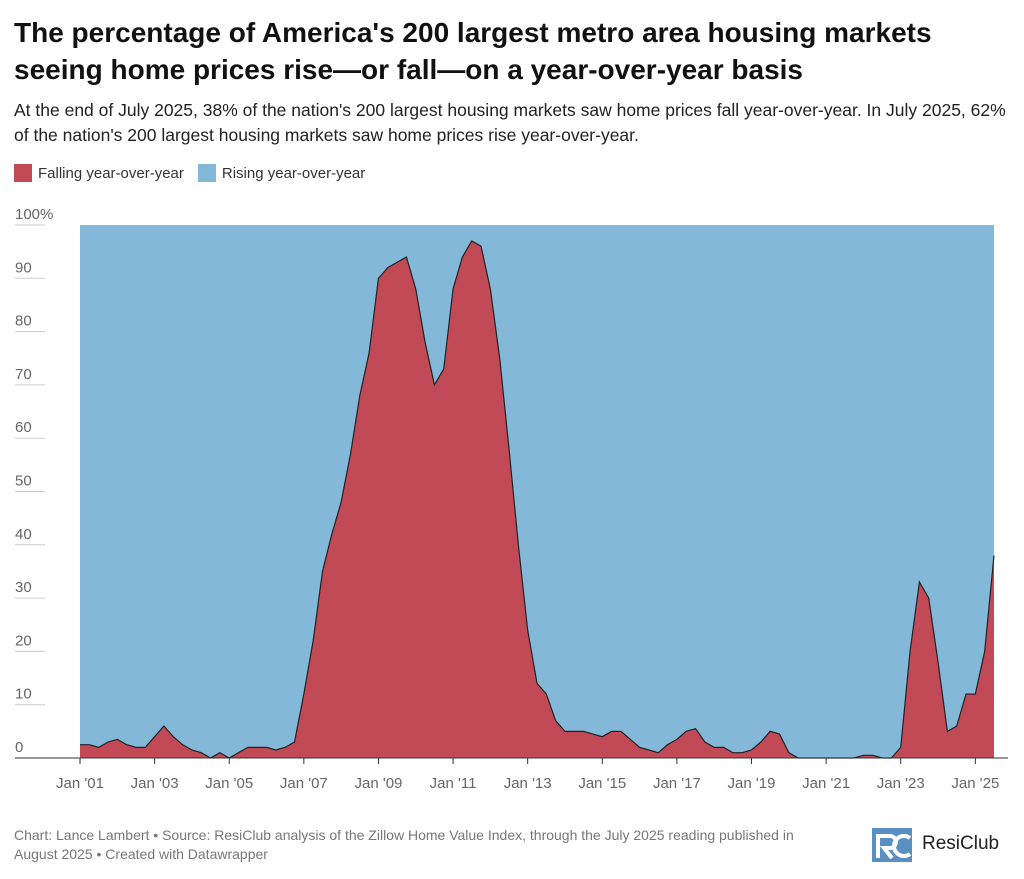 This screenshot has width=1024, height=879. What do you see at coordinates (23, 534) in the screenshot?
I see `y-tick-label: 40` at bounding box center [23, 534].